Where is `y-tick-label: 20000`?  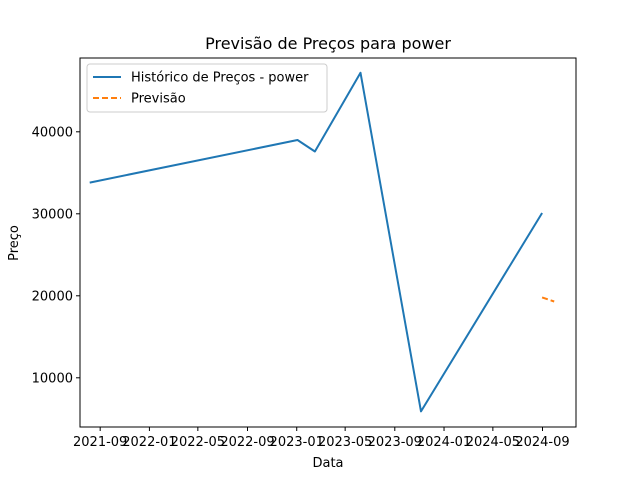
y-tick-label: 20000 is located at coordinates (52, 296).